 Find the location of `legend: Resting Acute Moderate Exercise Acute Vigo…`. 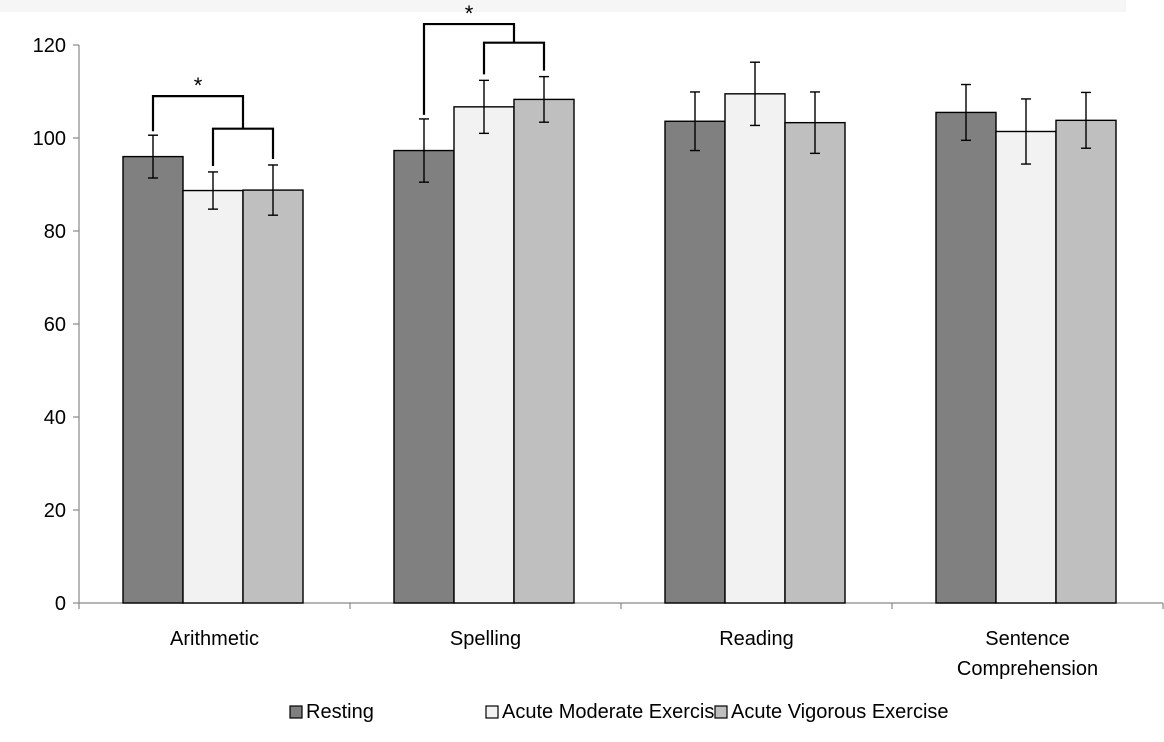

legend: Resting Acute Moderate Exercise Acute Vigo… is located at coordinates (619, 712).